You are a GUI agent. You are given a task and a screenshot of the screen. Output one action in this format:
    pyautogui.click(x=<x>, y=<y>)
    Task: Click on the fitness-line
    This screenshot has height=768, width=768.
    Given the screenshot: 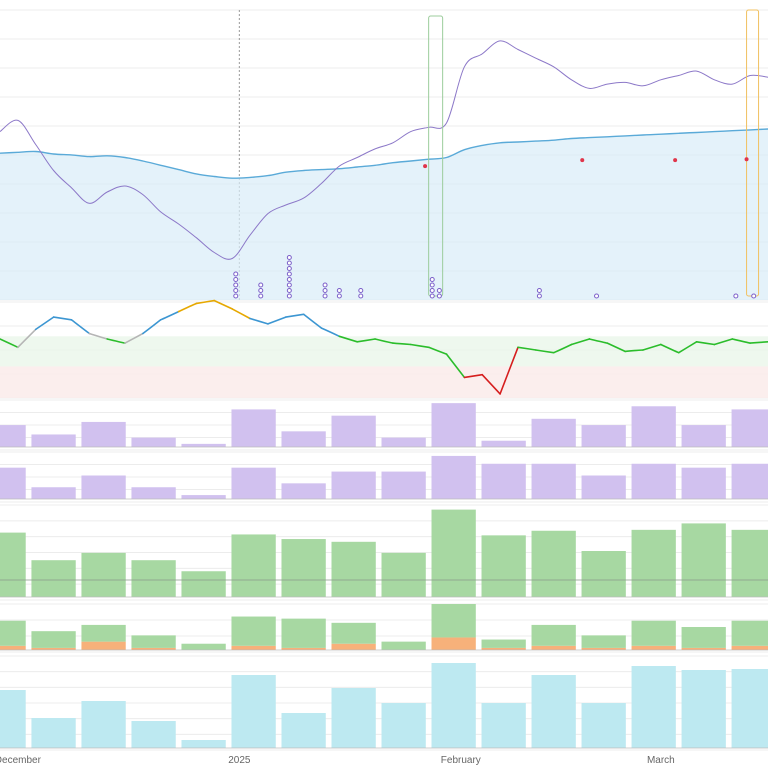 What is the action you would take?
    pyautogui.click(x=384, y=153)
    